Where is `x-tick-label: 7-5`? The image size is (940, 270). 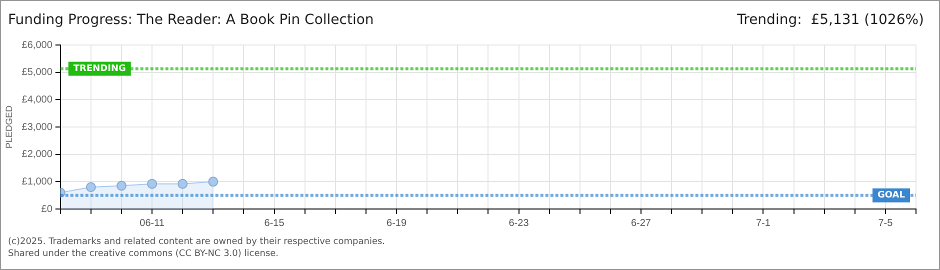
x-tick-label: 7-5 is located at coordinates (886, 223).